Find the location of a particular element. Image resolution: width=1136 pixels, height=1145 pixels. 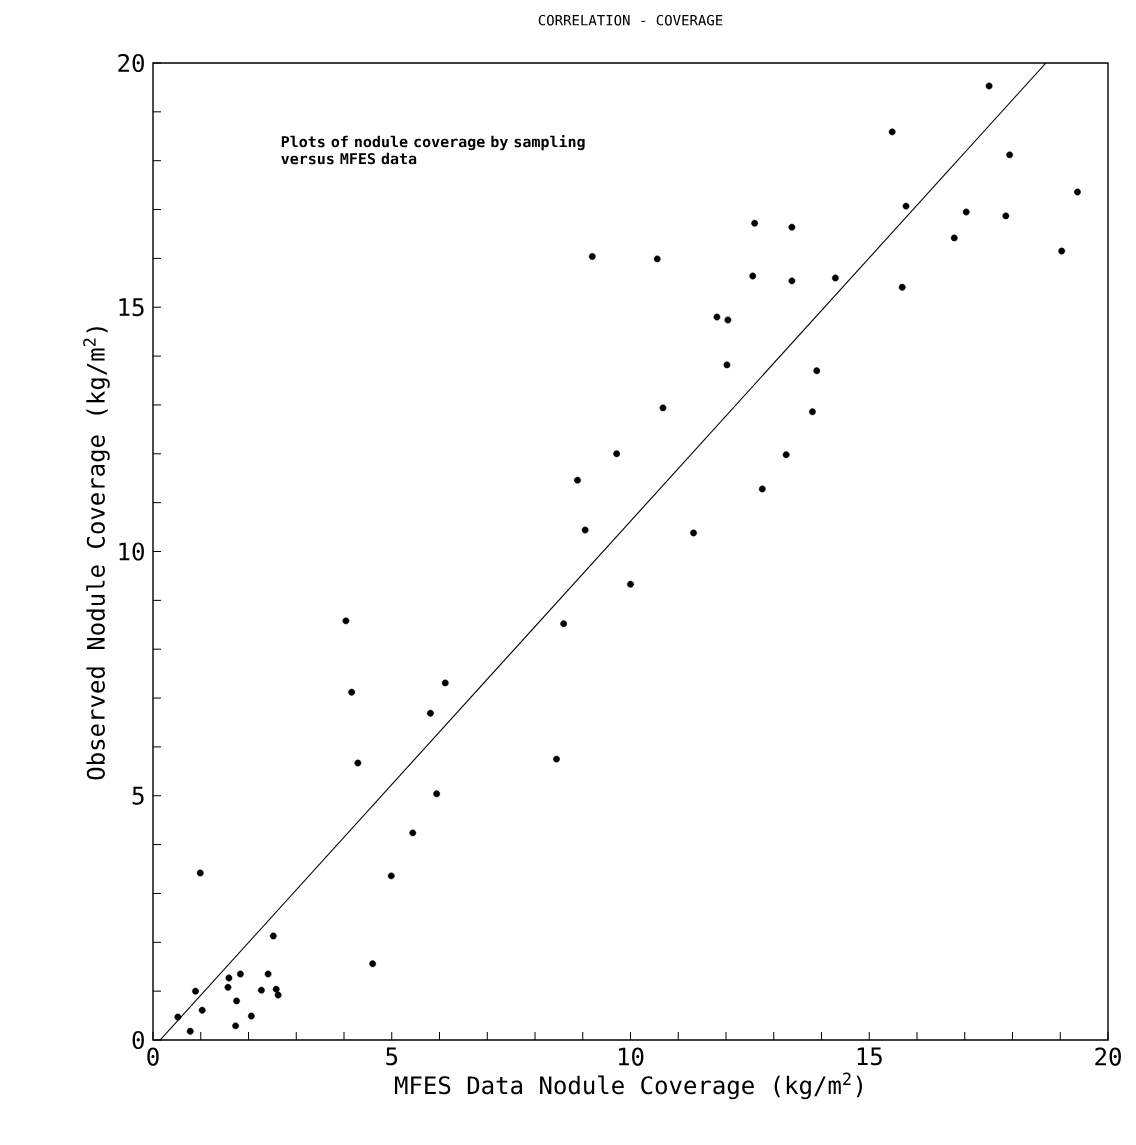

y-tick-label: 20 is located at coordinates (131, 63).